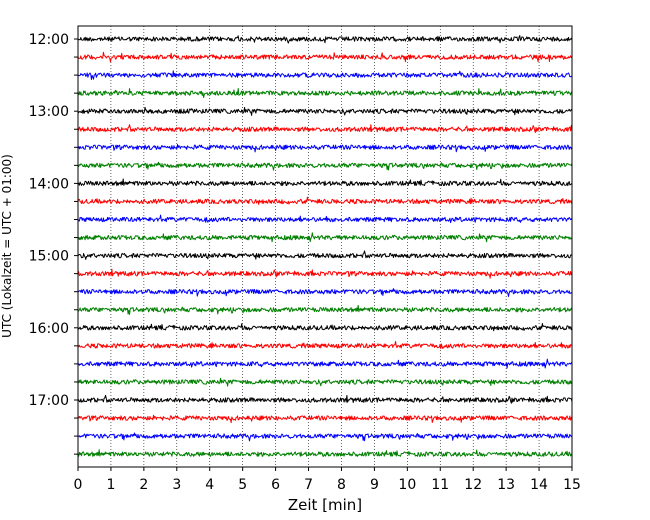 The height and width of the screenshot is (520, 650). Describe the element at coordinates (308, 485) in the screenshot. I see `x-tick-label: 7` at that location.